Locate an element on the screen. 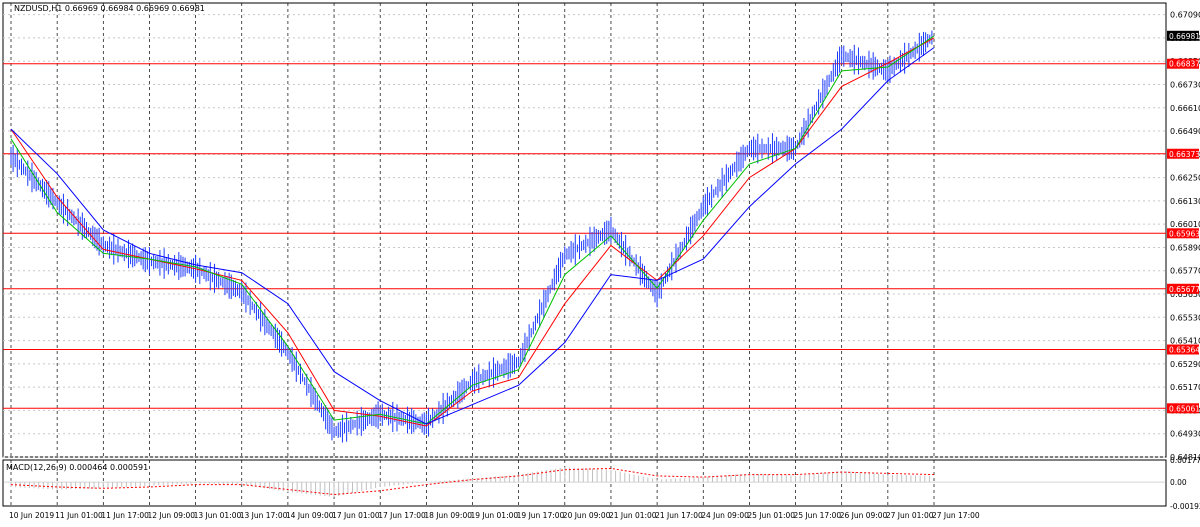 The image size is (1200, 527). macd-plot-frame is located at coordinates (584, 483).